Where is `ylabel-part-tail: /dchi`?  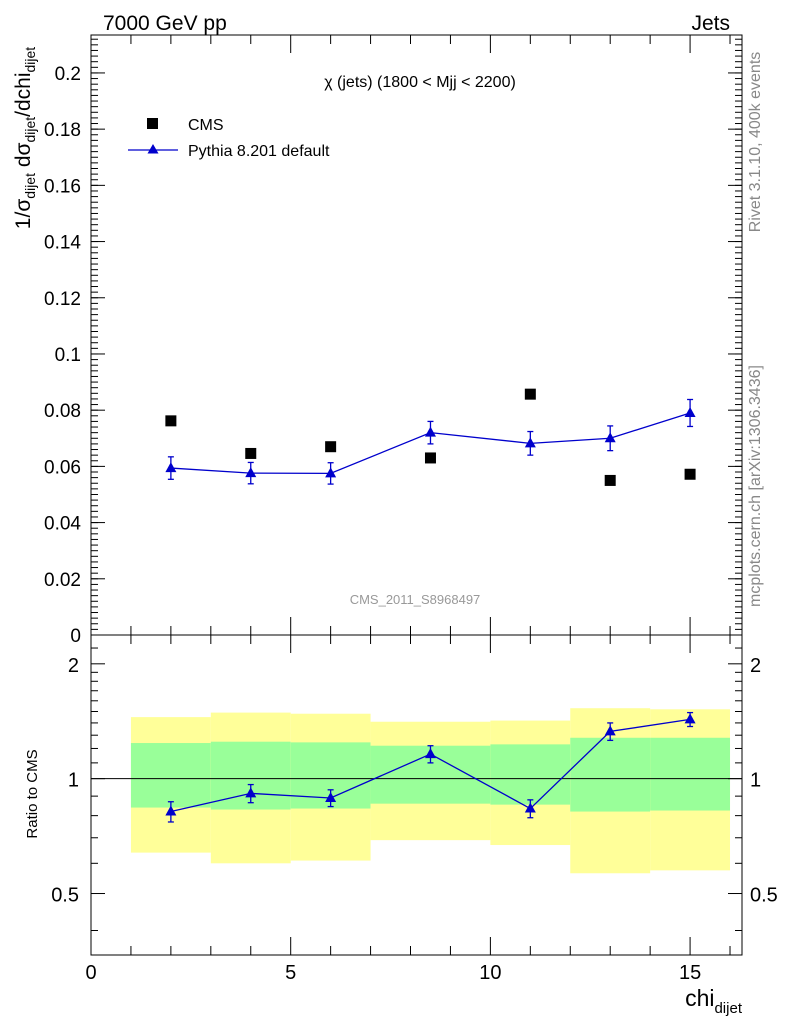
ylabel-part-tail: /dchi is located at coordinates (23, 94).